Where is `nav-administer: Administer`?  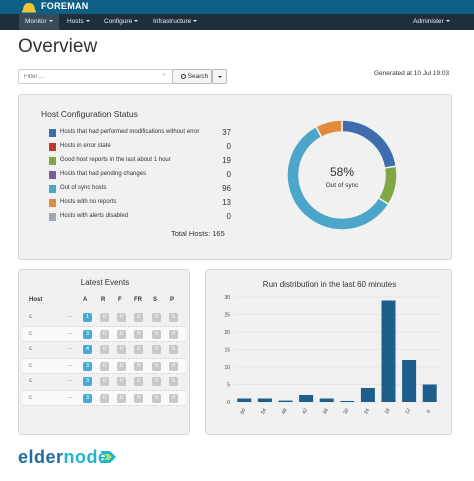
nav-administer: Administer is located at coordinates (431, 22).